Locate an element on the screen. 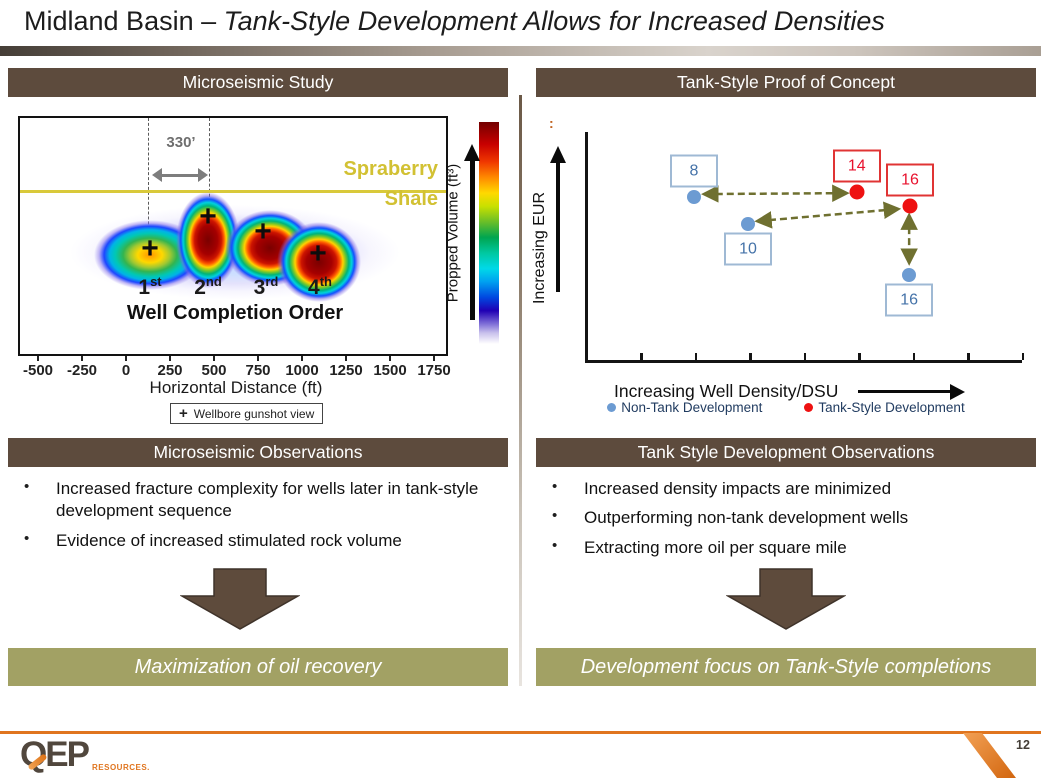  x-tick-label: 1750 is located at coordinates (434, 367).